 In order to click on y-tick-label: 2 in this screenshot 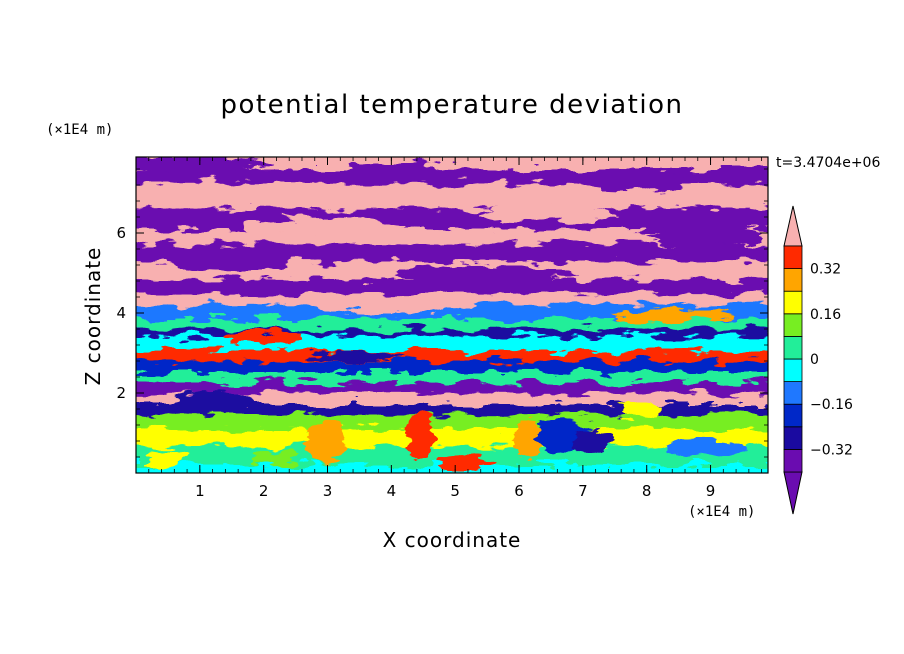, I will do `click(121, 393)`.